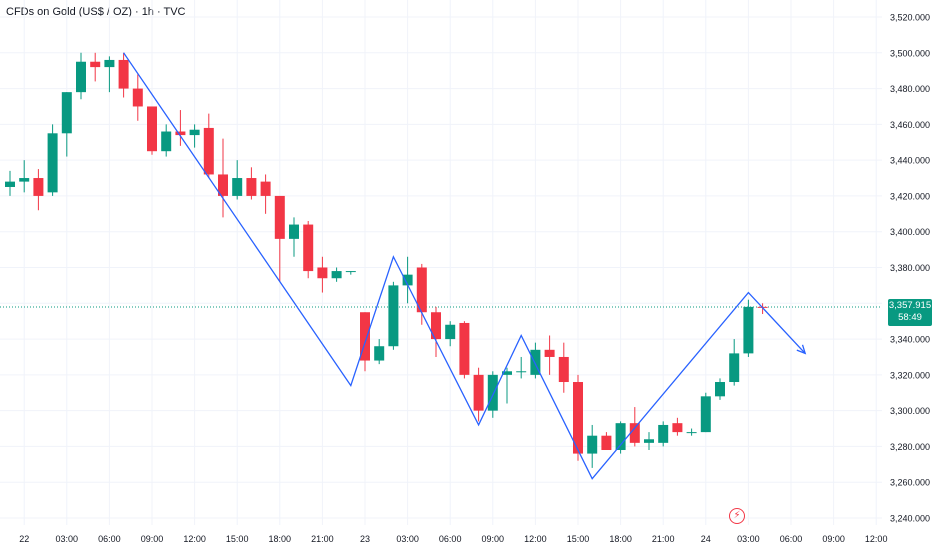 This screenshot has height=550, width=932. What do you see at coordinates (910, 268) in the screenshot?
I see `price-tick-label: 3,380.000` at bounding box center [910, 268].